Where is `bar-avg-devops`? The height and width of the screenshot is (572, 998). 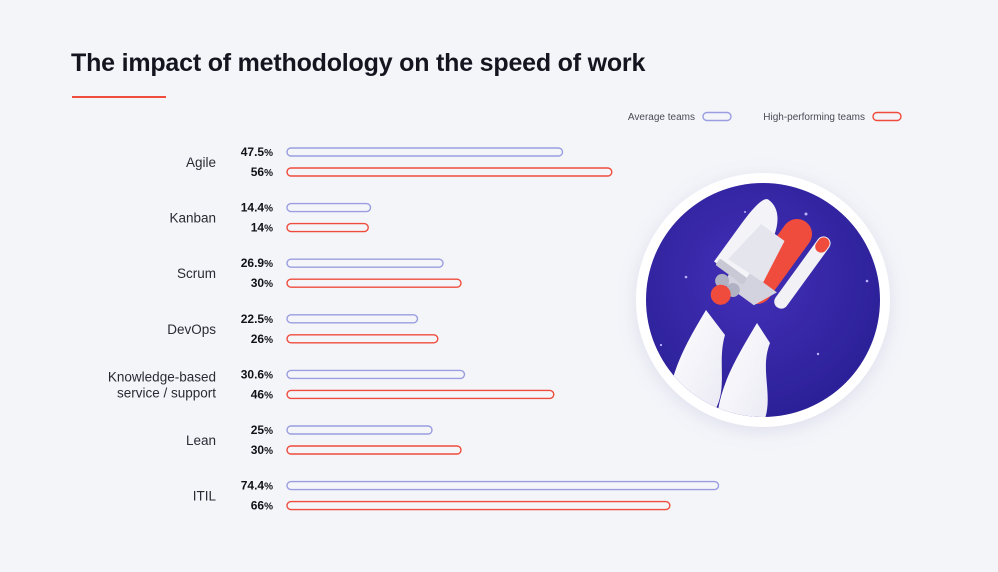 bar-avg-devops is located at coordinates (352, 319).